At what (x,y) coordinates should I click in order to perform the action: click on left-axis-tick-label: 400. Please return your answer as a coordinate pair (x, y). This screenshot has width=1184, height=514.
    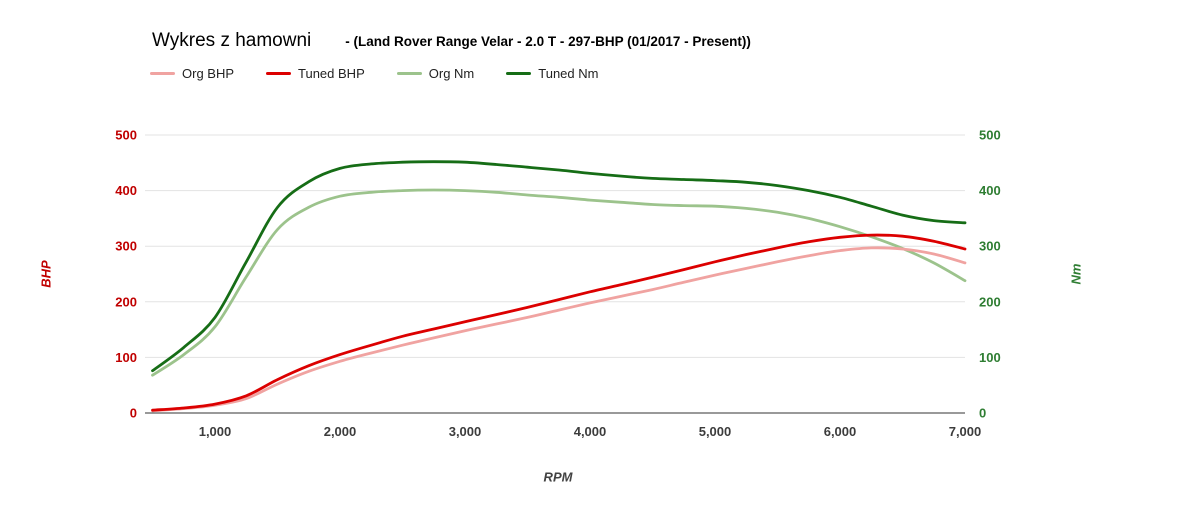
    Looking at the image, I should click on (126, 190).